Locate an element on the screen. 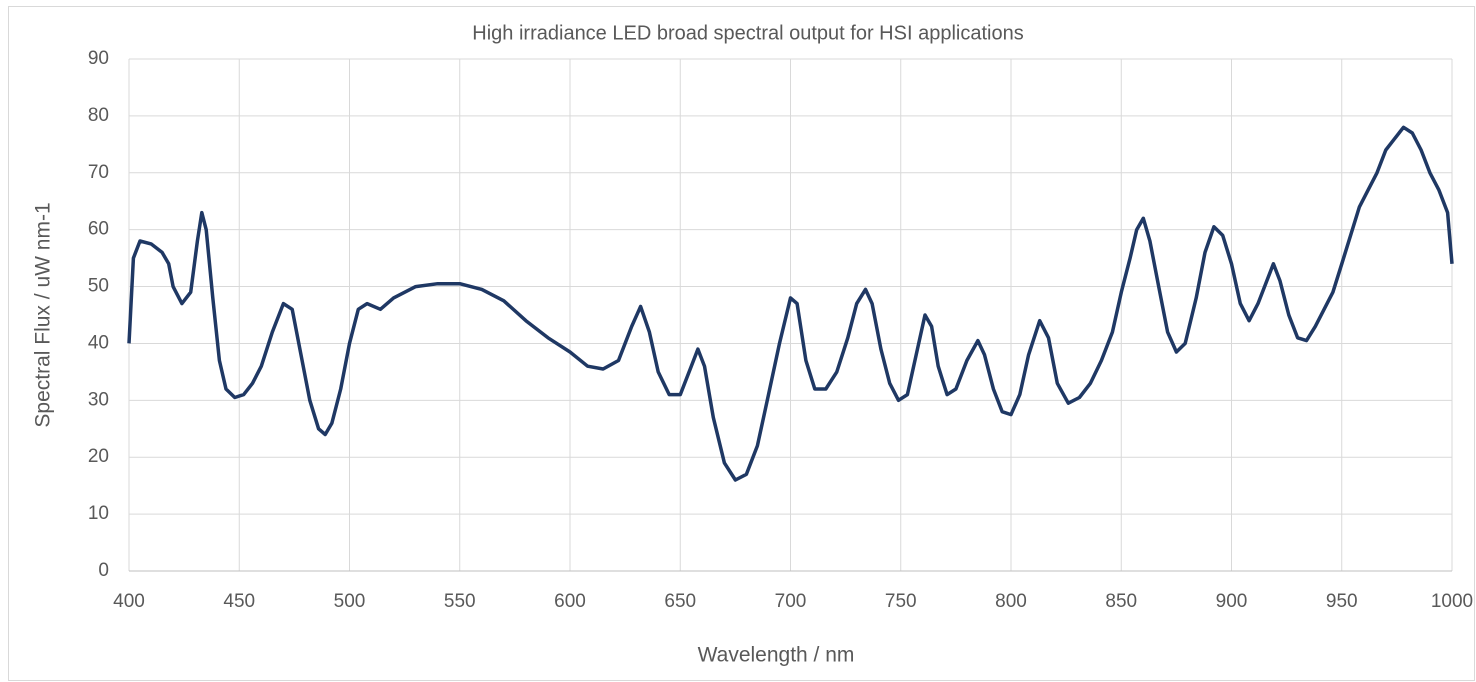 This screenshot has height=682, width=1476. x-tick-label: 650 is located at coordinates (680, 601).